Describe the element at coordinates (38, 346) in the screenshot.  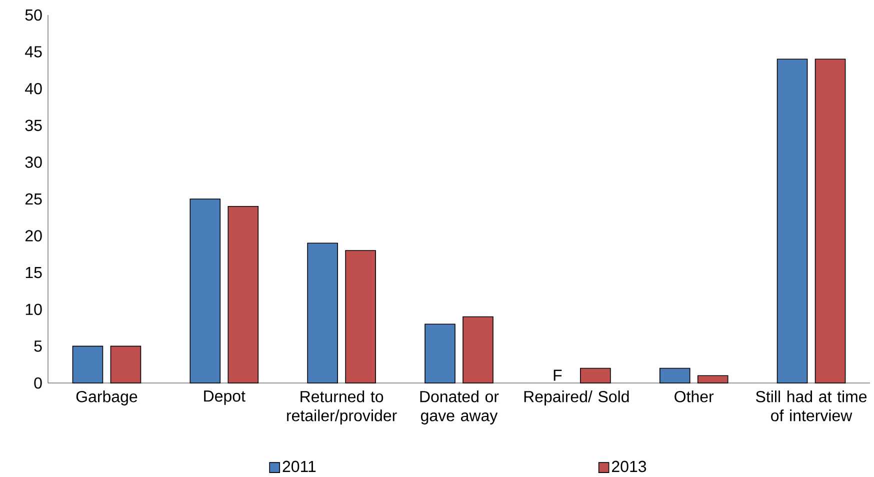
I see `y-tick-label: 5` at that location.